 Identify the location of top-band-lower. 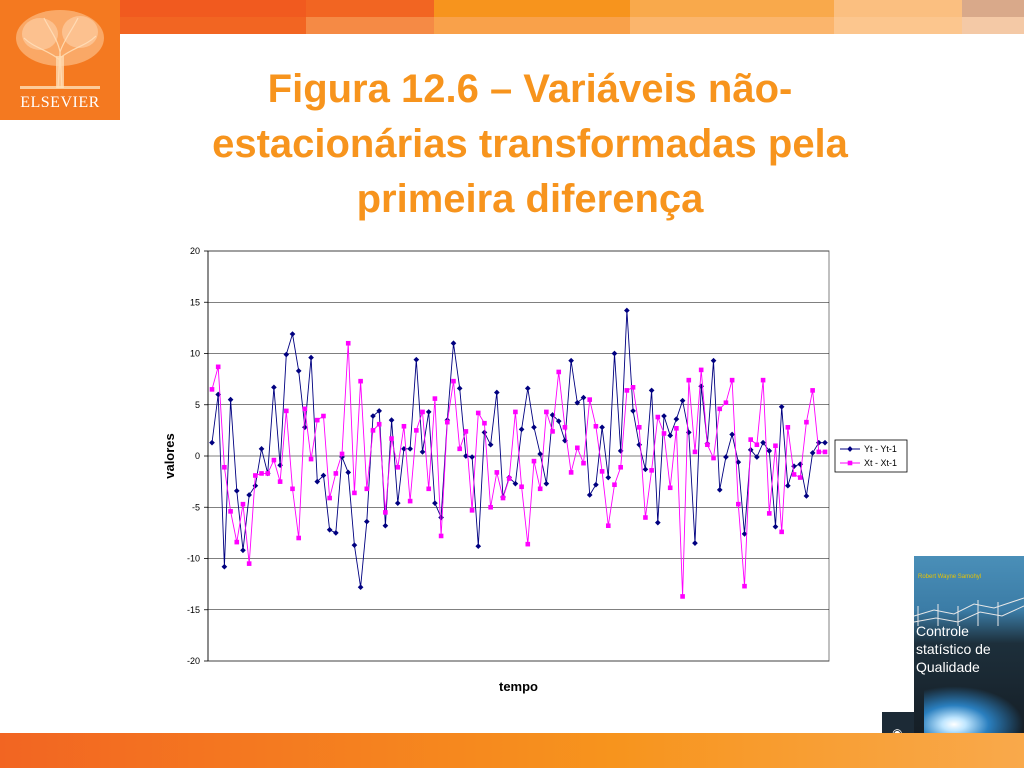
(572, 25).